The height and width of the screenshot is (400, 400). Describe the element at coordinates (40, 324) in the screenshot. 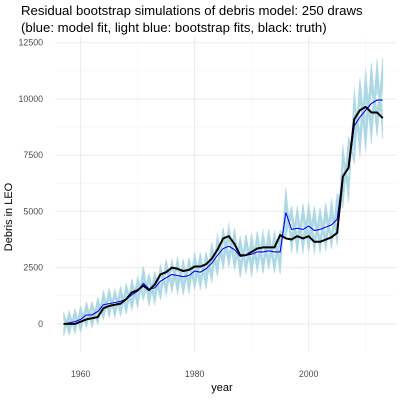

I see `y-tick-label: 0` at that location.